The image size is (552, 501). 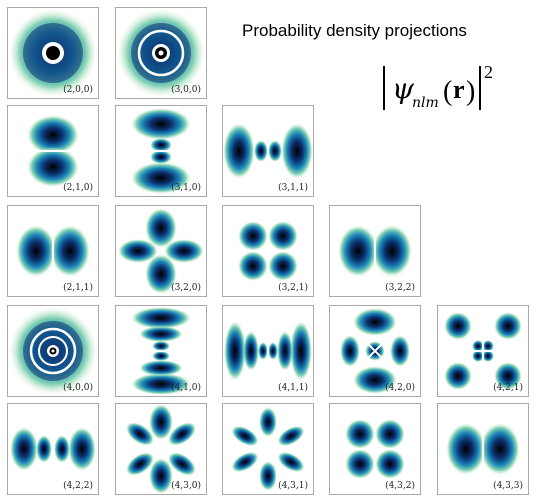 I want to click on formula-psi: ψ, so click(x=403, y=88).